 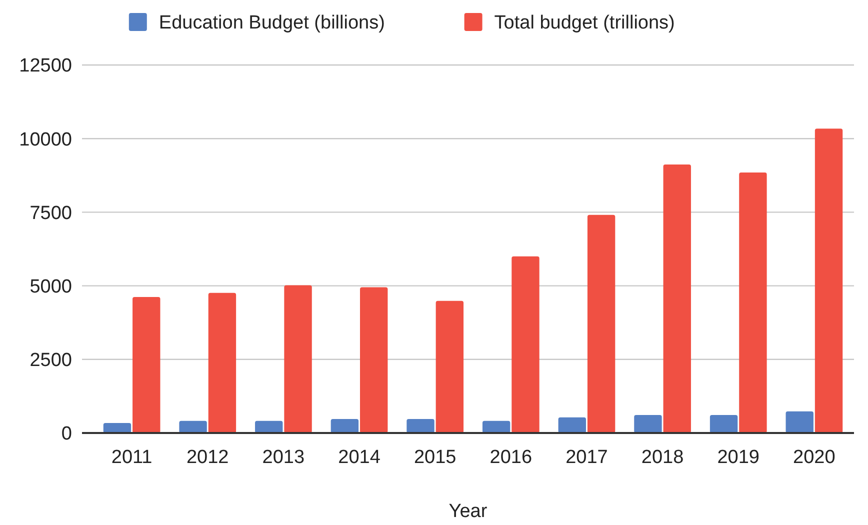 What do you see at coordinates (283, 457) in the screenshot?
I see `x-tick-label: 2013` at bounding box center [283, 457].